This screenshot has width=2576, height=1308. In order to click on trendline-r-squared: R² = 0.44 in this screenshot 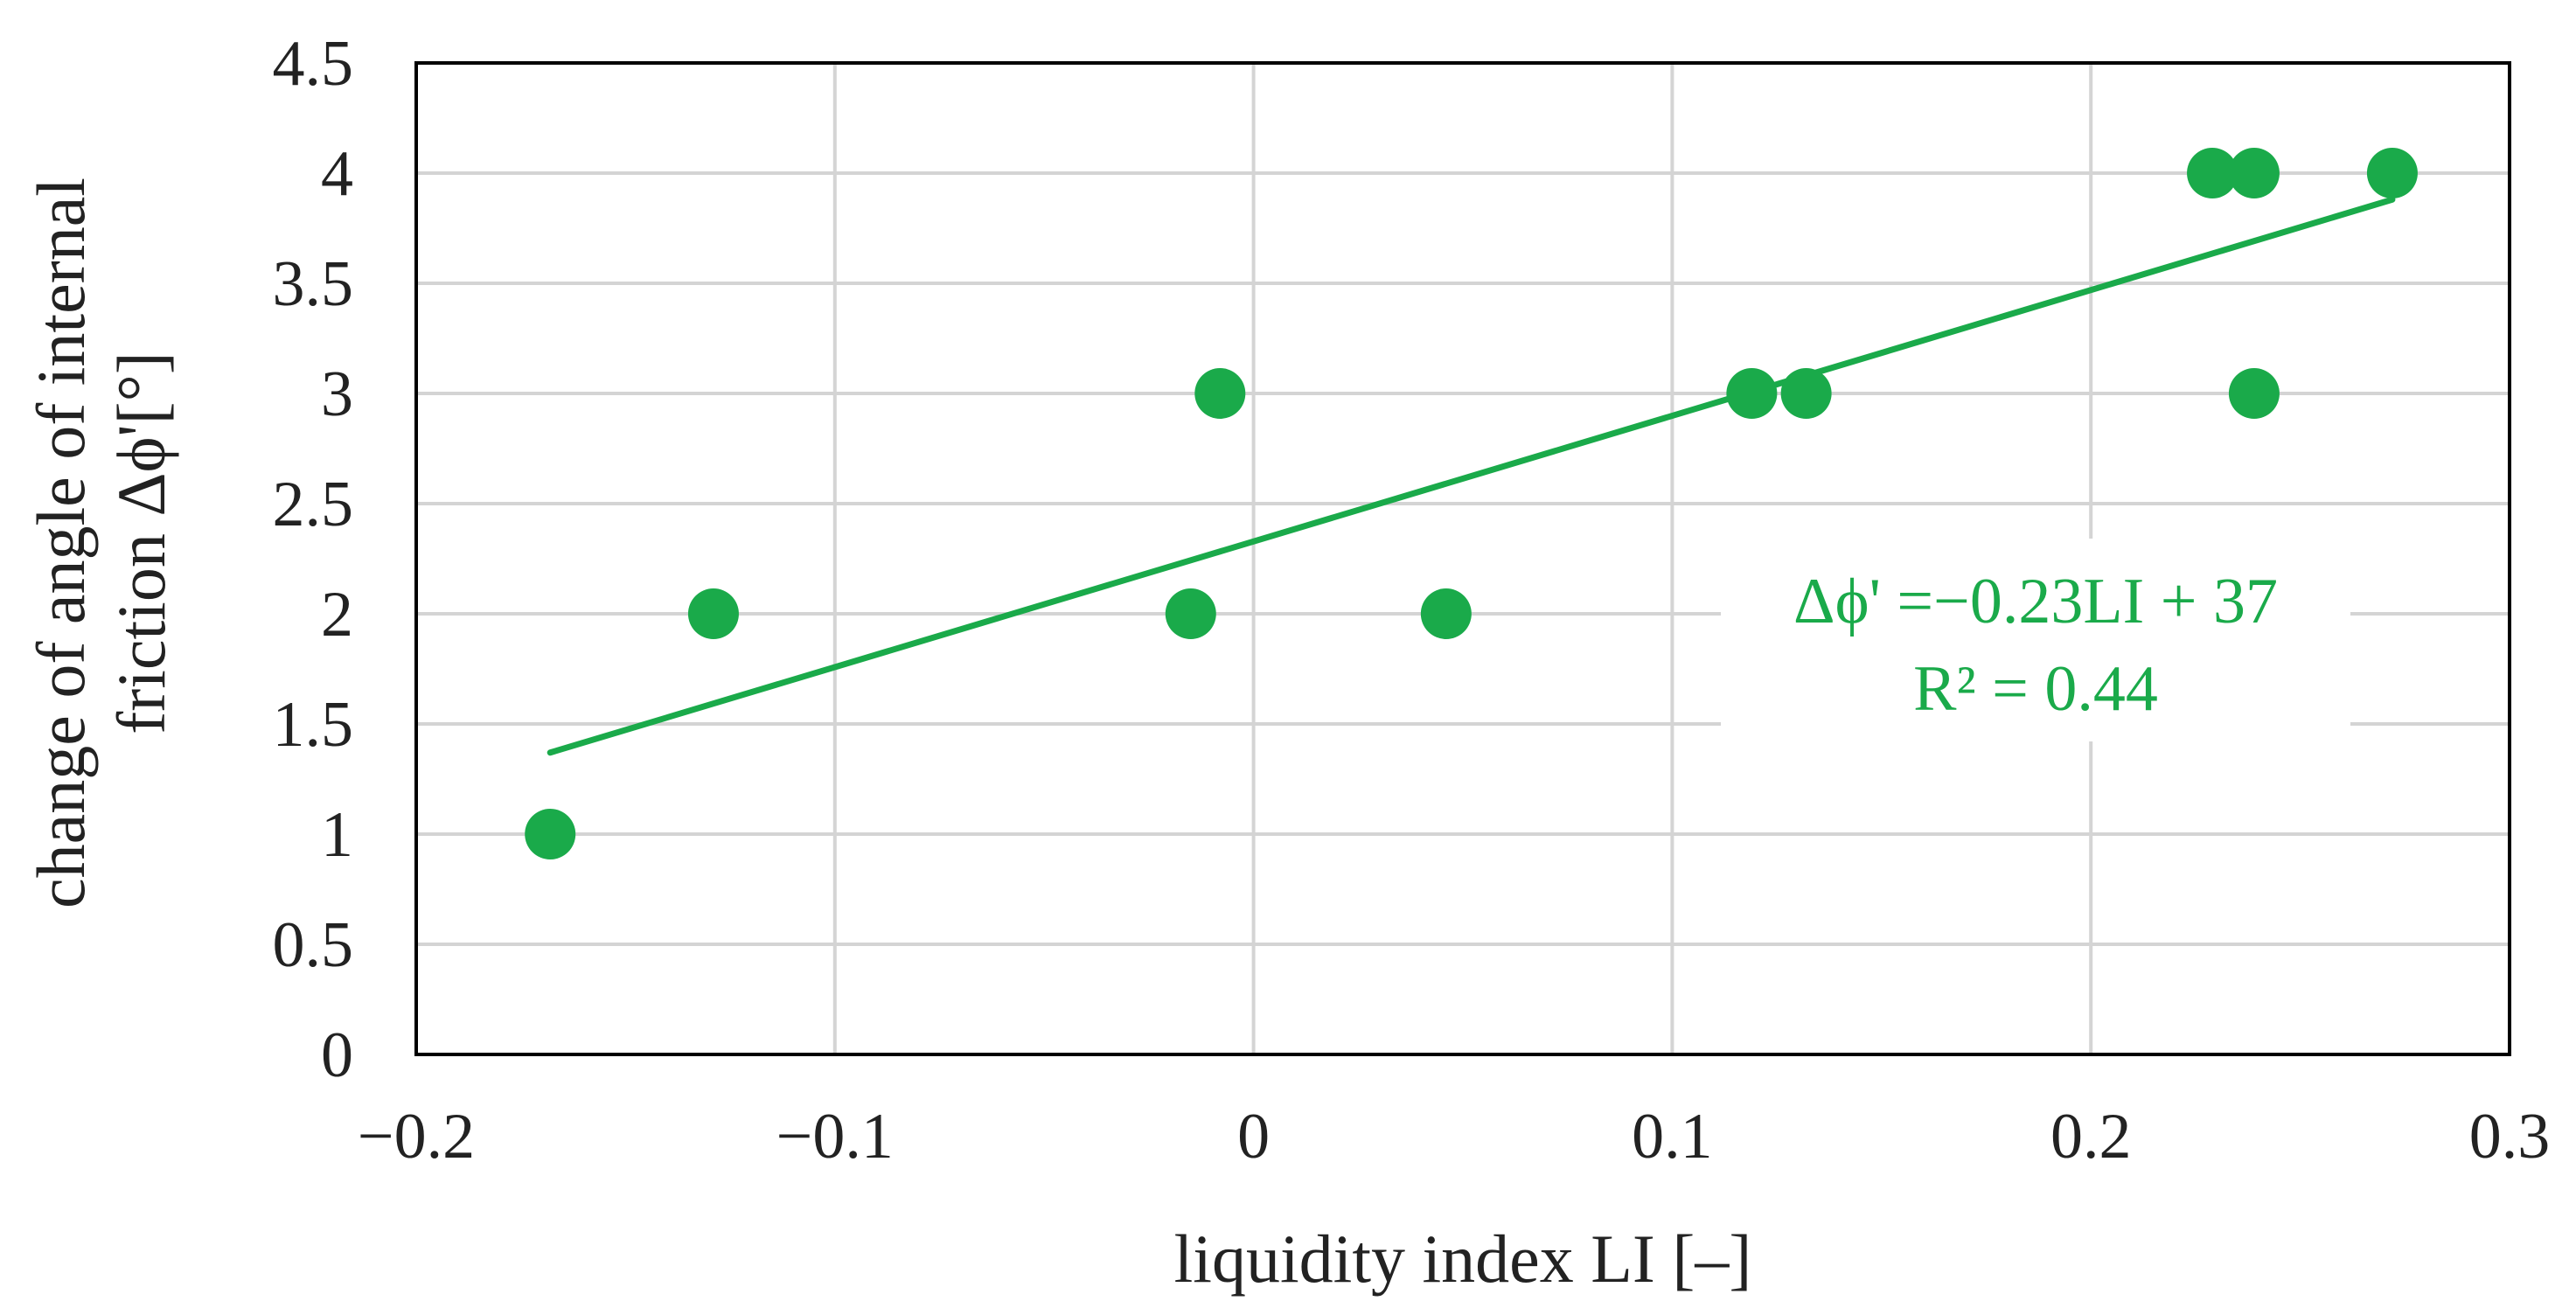, I will do `click(2035, 689)`.